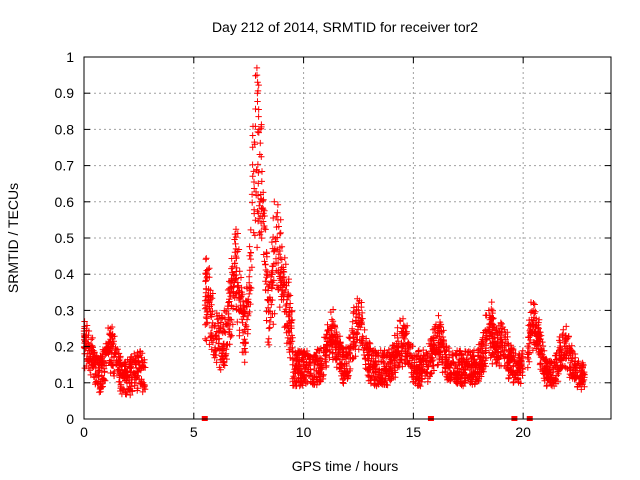  What do you see at coordinates (194, 432) in the screenshot?
I see `x-tick-label: 5` at bounding box center [194, 432].